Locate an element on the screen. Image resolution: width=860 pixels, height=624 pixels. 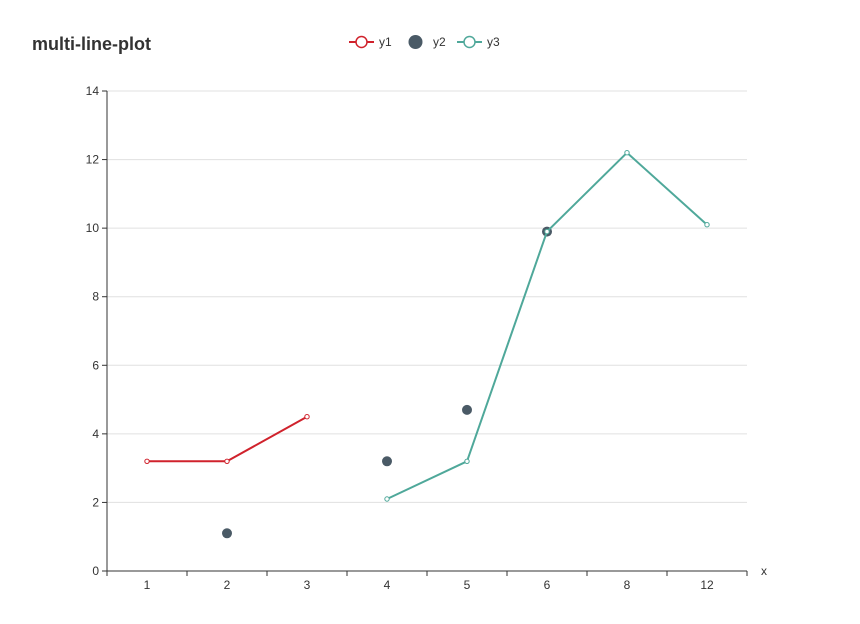
series-line-y1 is located at coordinates (227, 439).